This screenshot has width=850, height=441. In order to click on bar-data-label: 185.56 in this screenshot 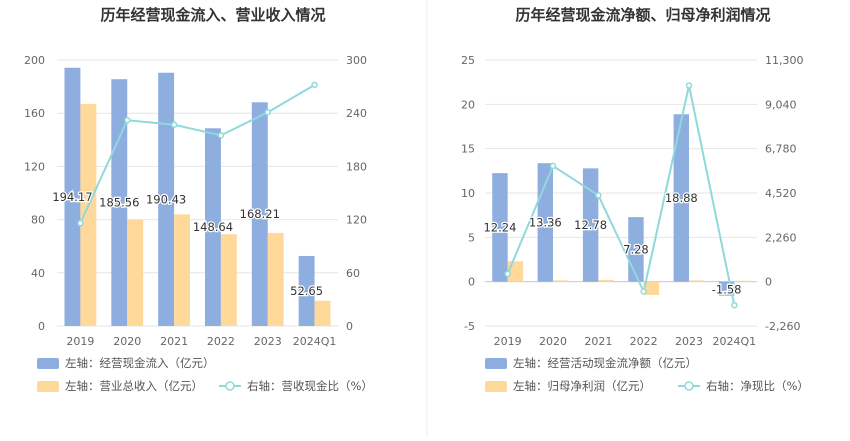, I will do `click(119, 203)`.